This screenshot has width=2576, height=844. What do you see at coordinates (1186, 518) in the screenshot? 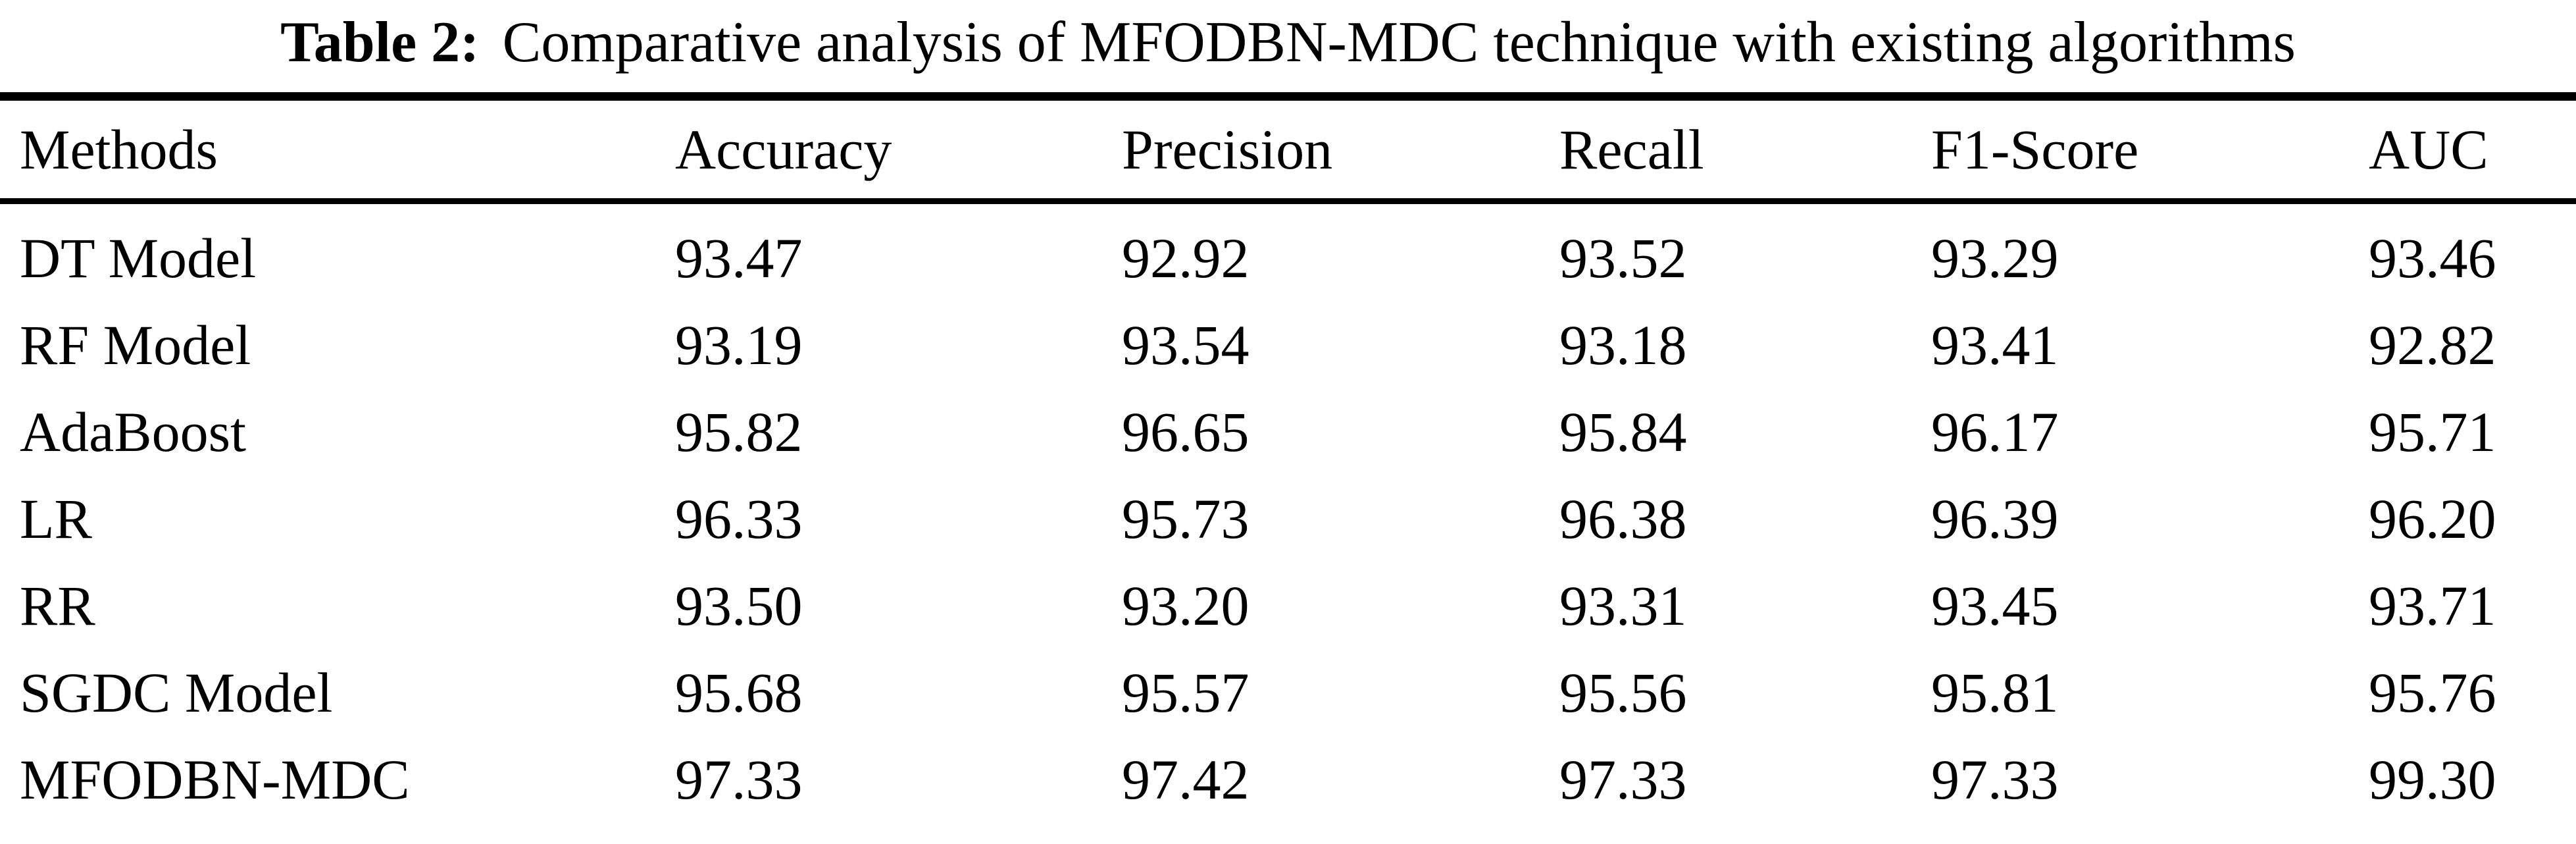
I see `value-cell: 95.73` at bounding box center [1186, 518].